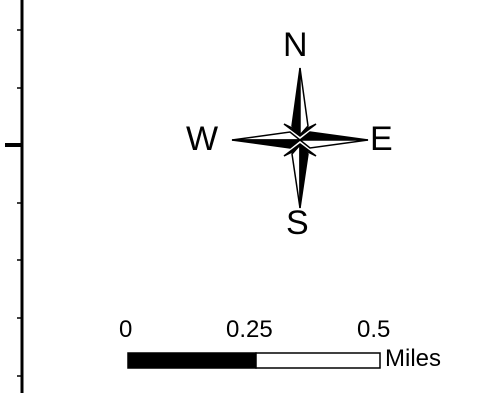 The image size is (486, 393). I want to click on scale-tick-label-05: 0.5, so click(374, 329).